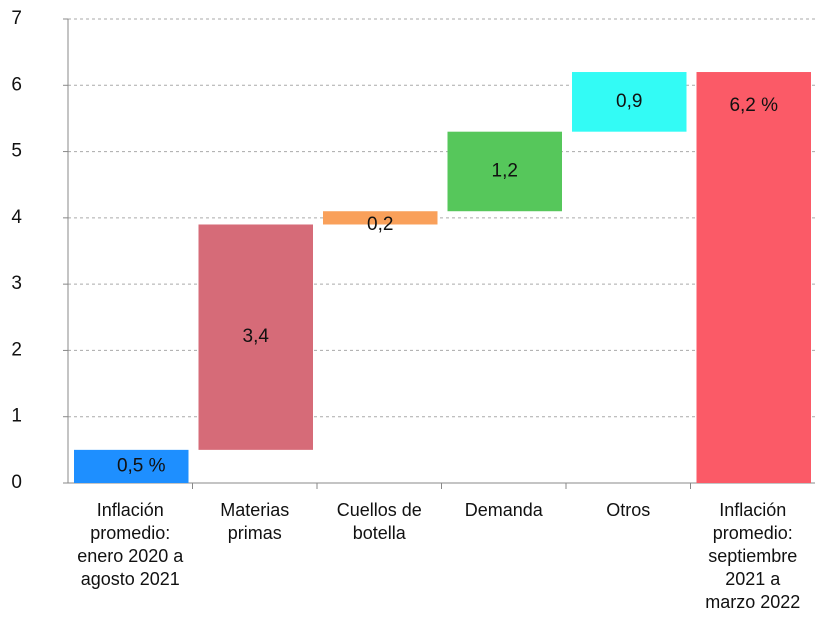 The height and width of the screenshot is (633, 815). What do you see at coordinates (16, 151) in the screenshot?
I see `y-tick-label: 5` at bounding box center [16, 151].